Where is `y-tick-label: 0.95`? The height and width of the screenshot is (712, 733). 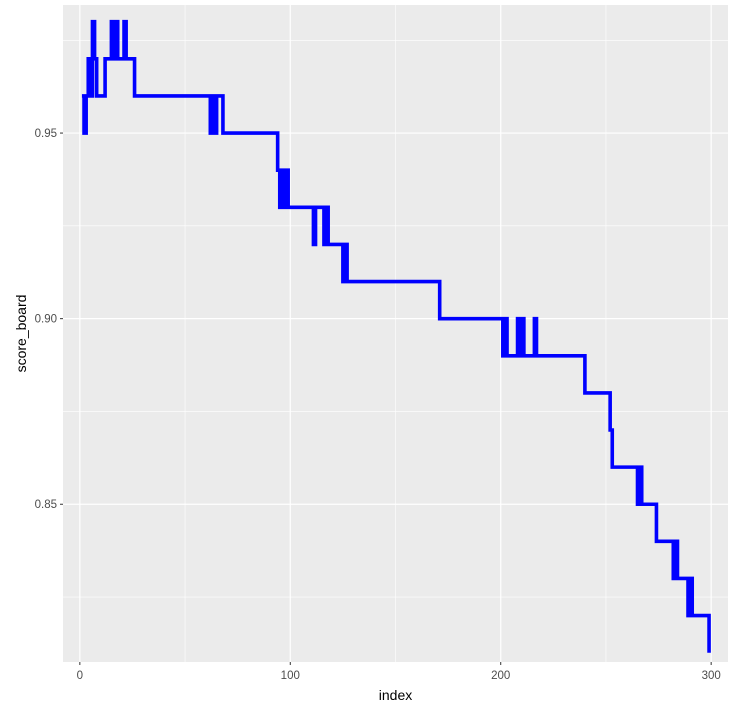 y-tick-label: 0.95 is located at coordinates (46, 134).